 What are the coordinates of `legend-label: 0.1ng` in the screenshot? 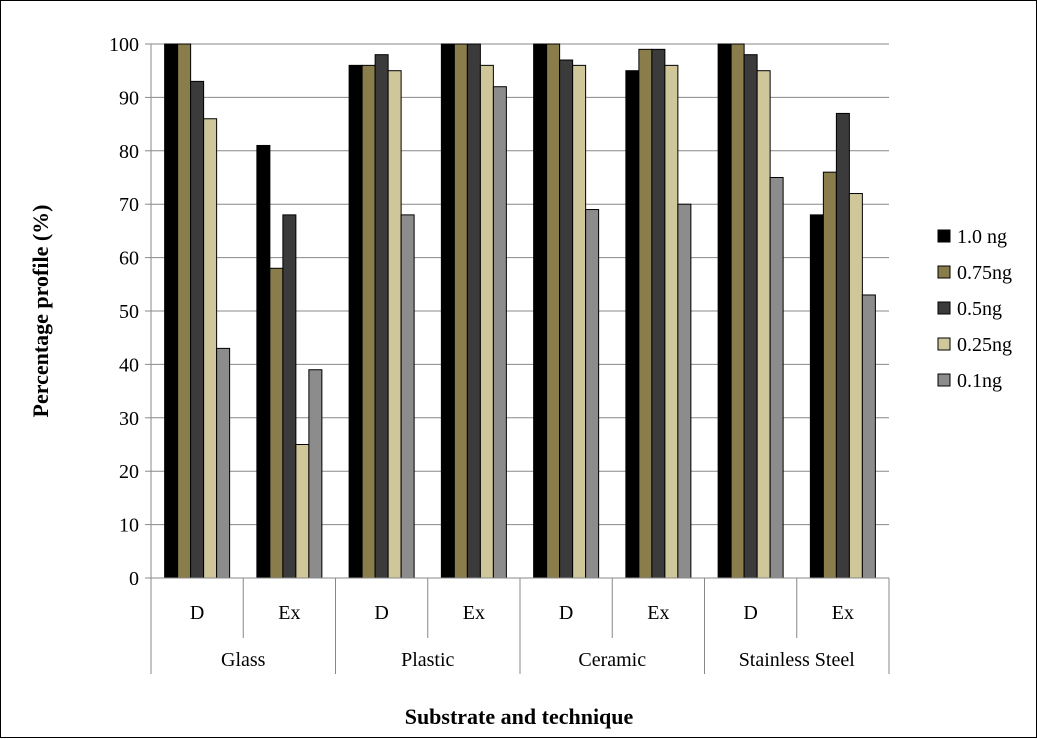 It's located at (979, 381).